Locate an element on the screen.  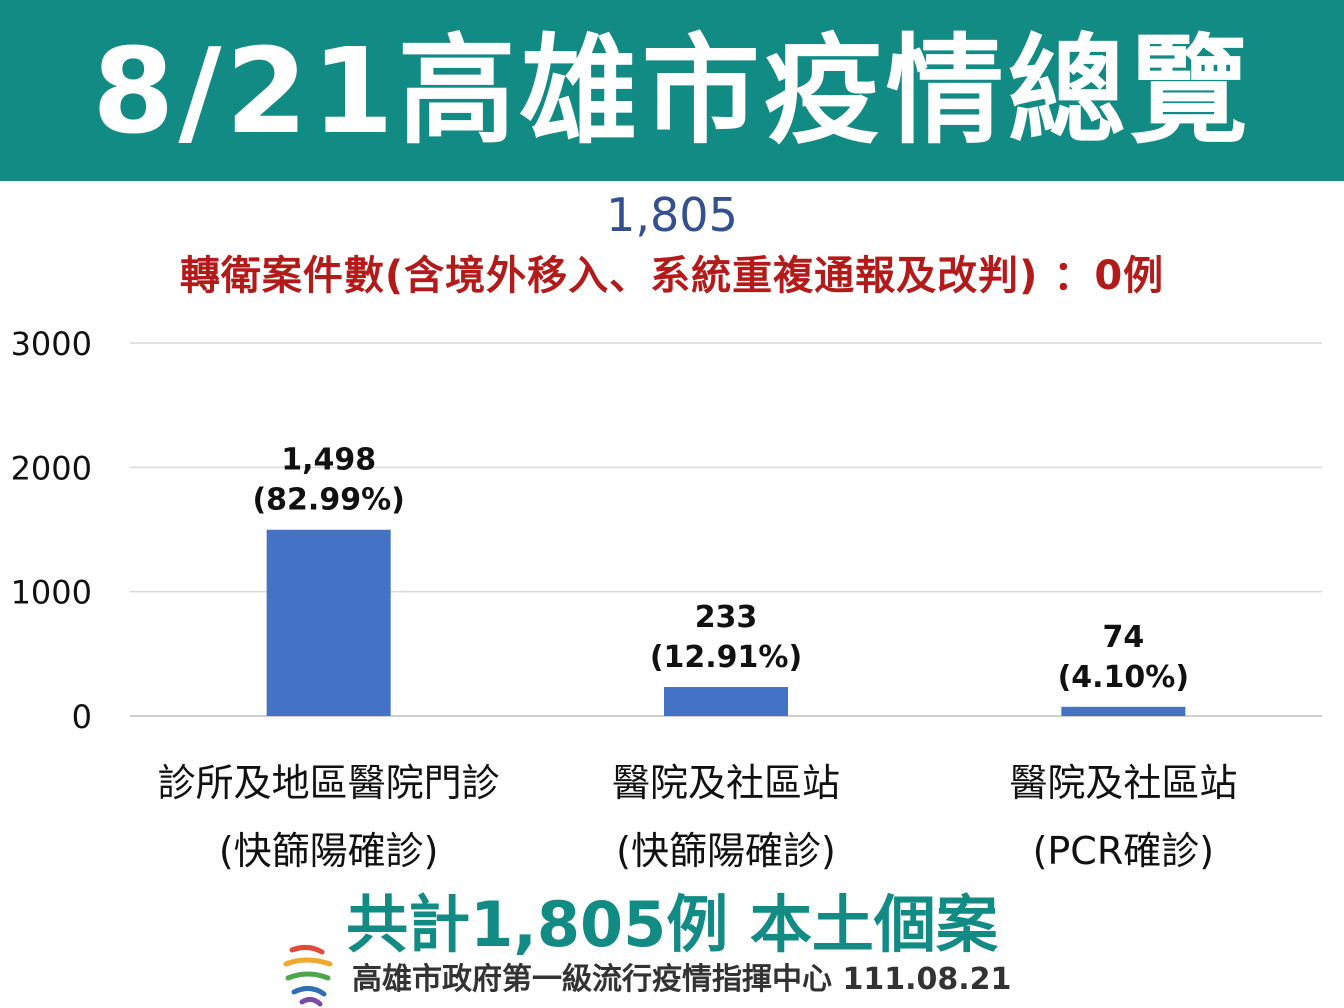
y-tick-label: 3000 is located at coordinates (51, 344).